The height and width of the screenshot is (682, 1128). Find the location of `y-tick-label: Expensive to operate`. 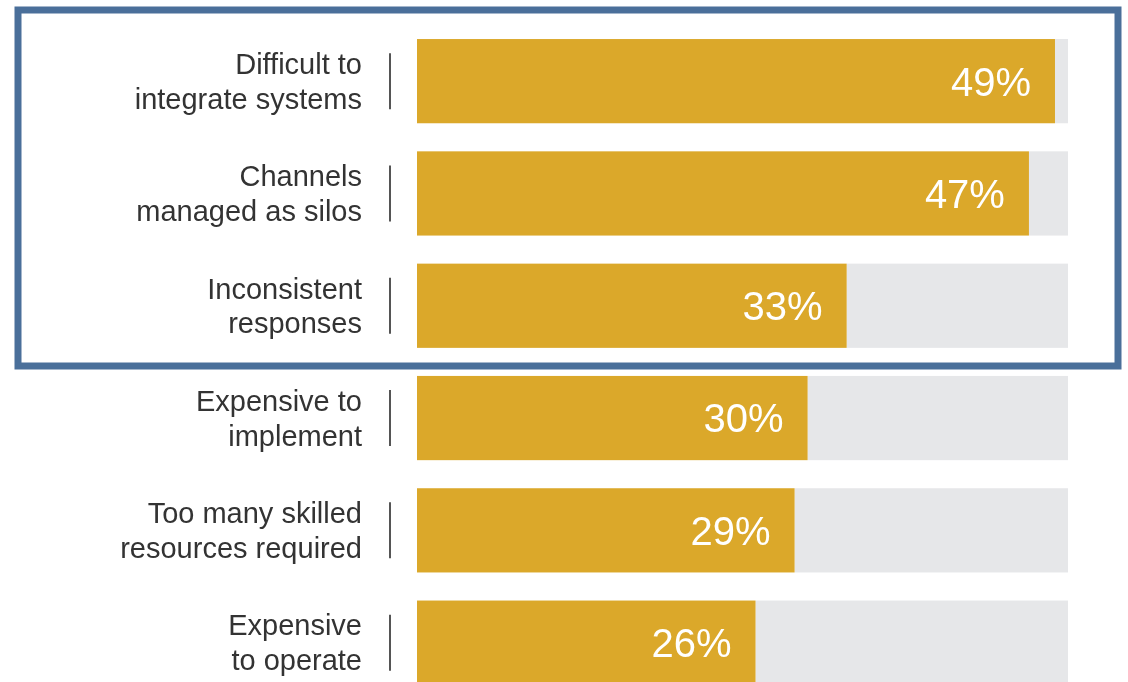

y-tick-label: Expensive to operate is located at coordinates (295, 643).